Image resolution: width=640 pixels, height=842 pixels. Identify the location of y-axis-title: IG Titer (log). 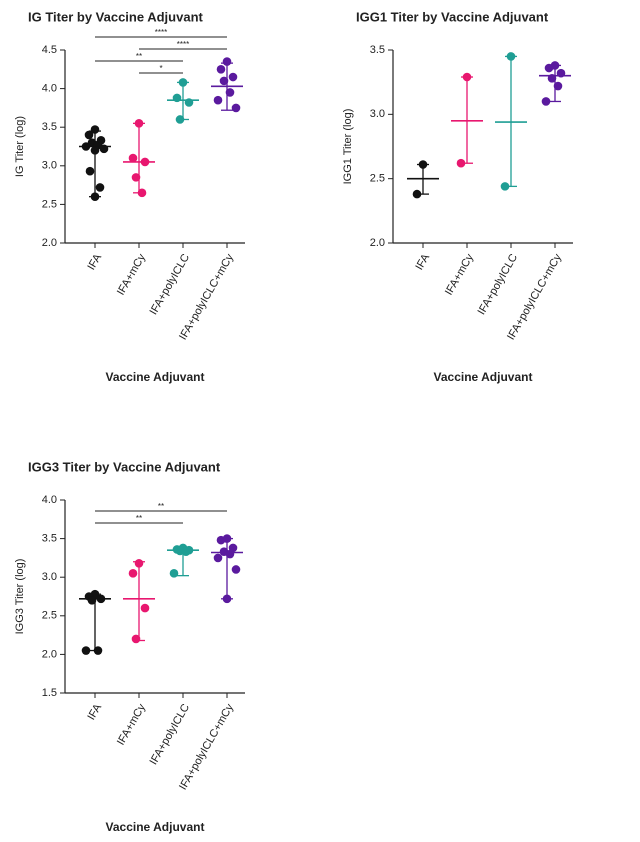
(20, 146).